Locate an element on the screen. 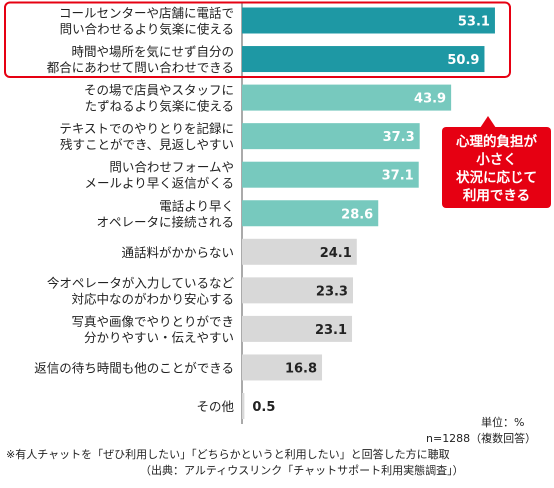 Image resolution: width=554 pixels, height=488 pixels. value-label-9: 23.1 is located at coordinates (331, 330).